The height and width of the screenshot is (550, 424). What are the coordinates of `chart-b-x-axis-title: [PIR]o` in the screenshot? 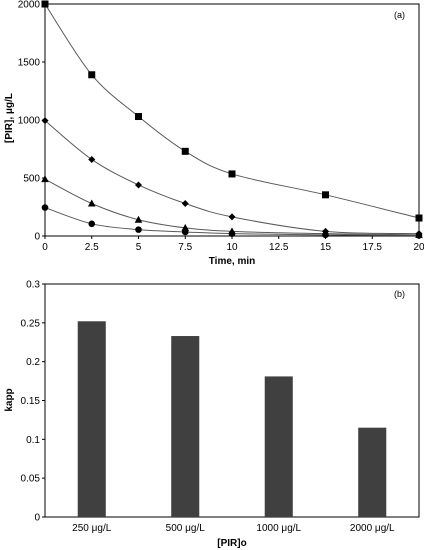 It's located at (231, 543).